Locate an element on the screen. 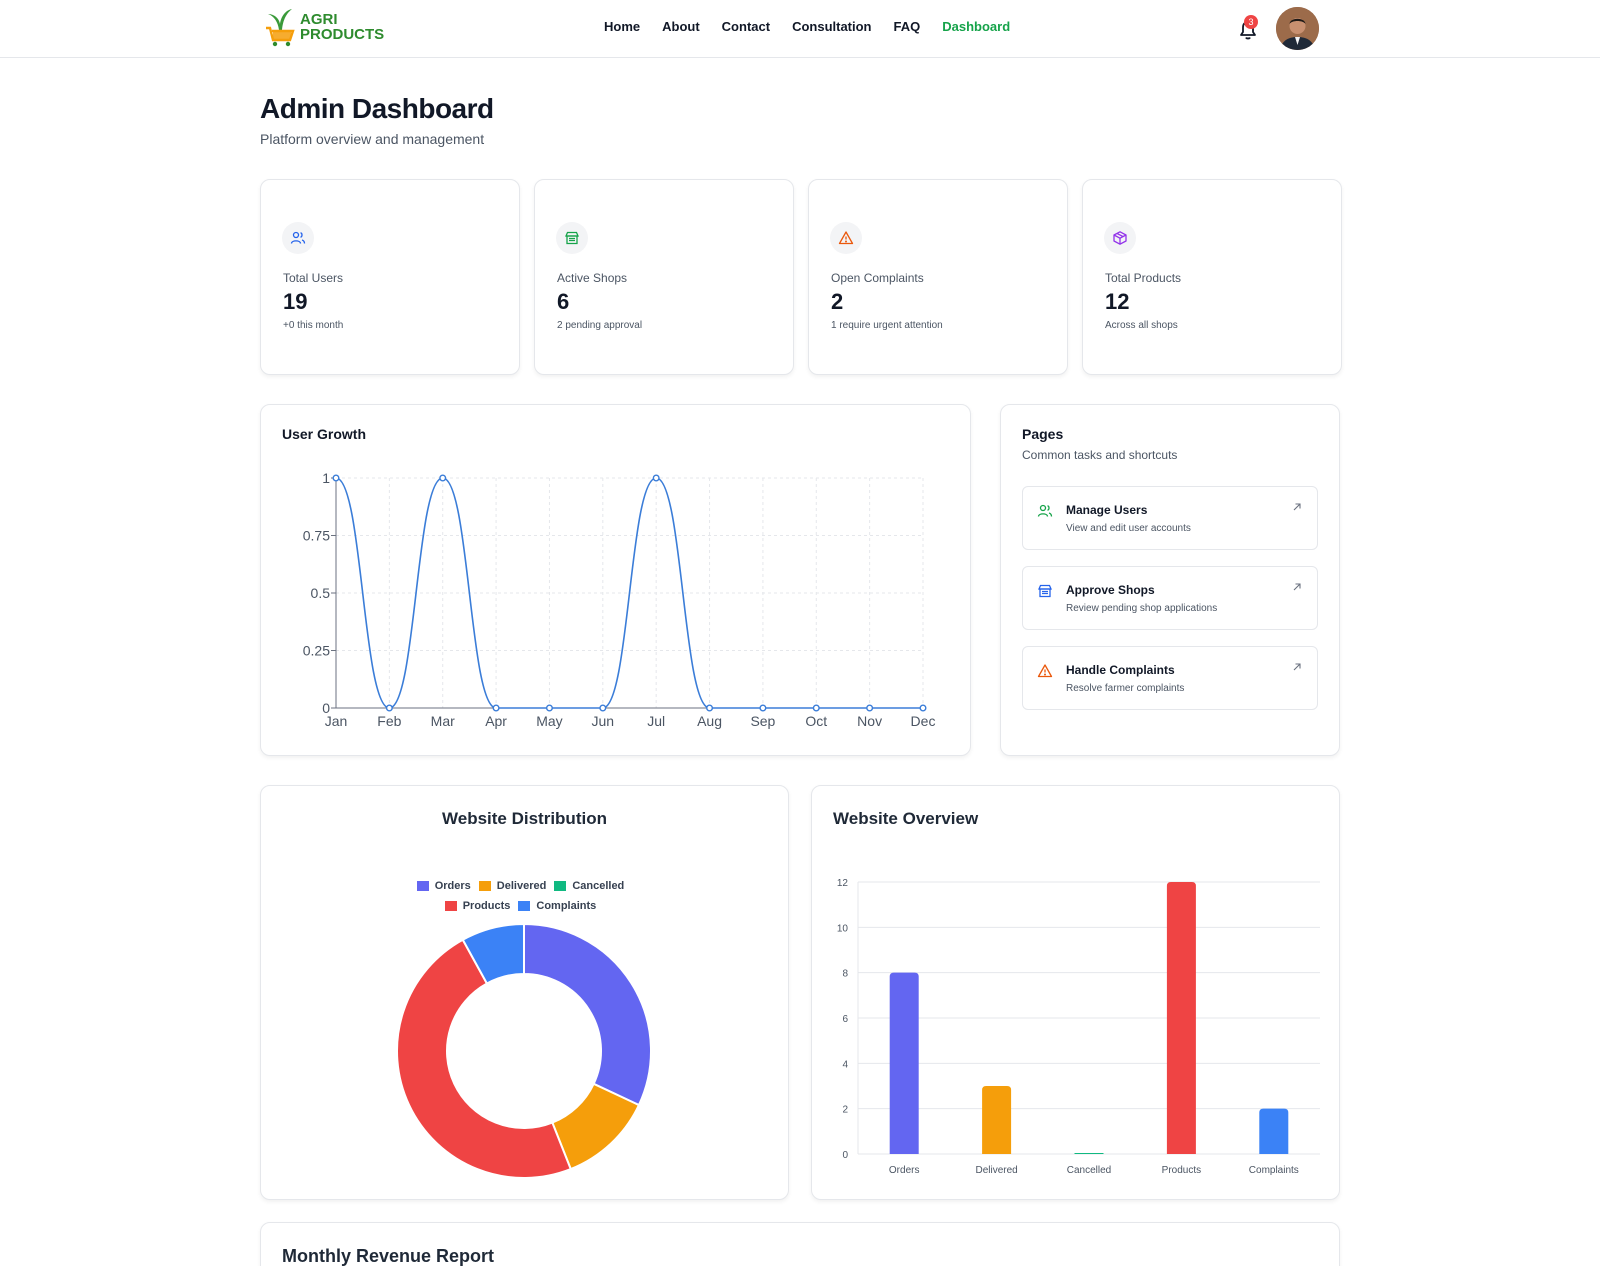 This screenshot has height=1266, width=1600. y-tick-label: 0.5 is located at coordinates (321, 593).